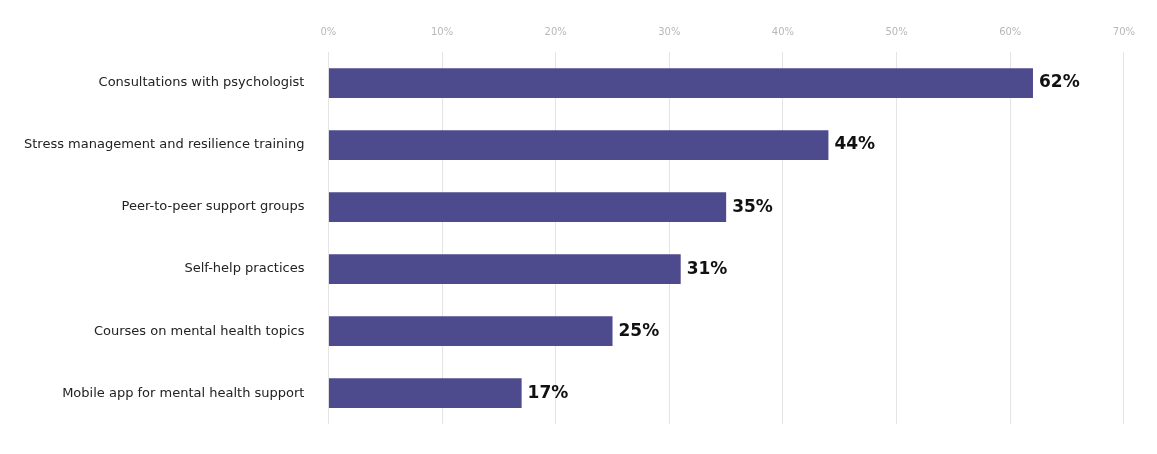 Image resolution: width=1157 pixels, height=454 pixels. I want to click on y-tick-label: Stress management and resilience training, so click(164, 144).